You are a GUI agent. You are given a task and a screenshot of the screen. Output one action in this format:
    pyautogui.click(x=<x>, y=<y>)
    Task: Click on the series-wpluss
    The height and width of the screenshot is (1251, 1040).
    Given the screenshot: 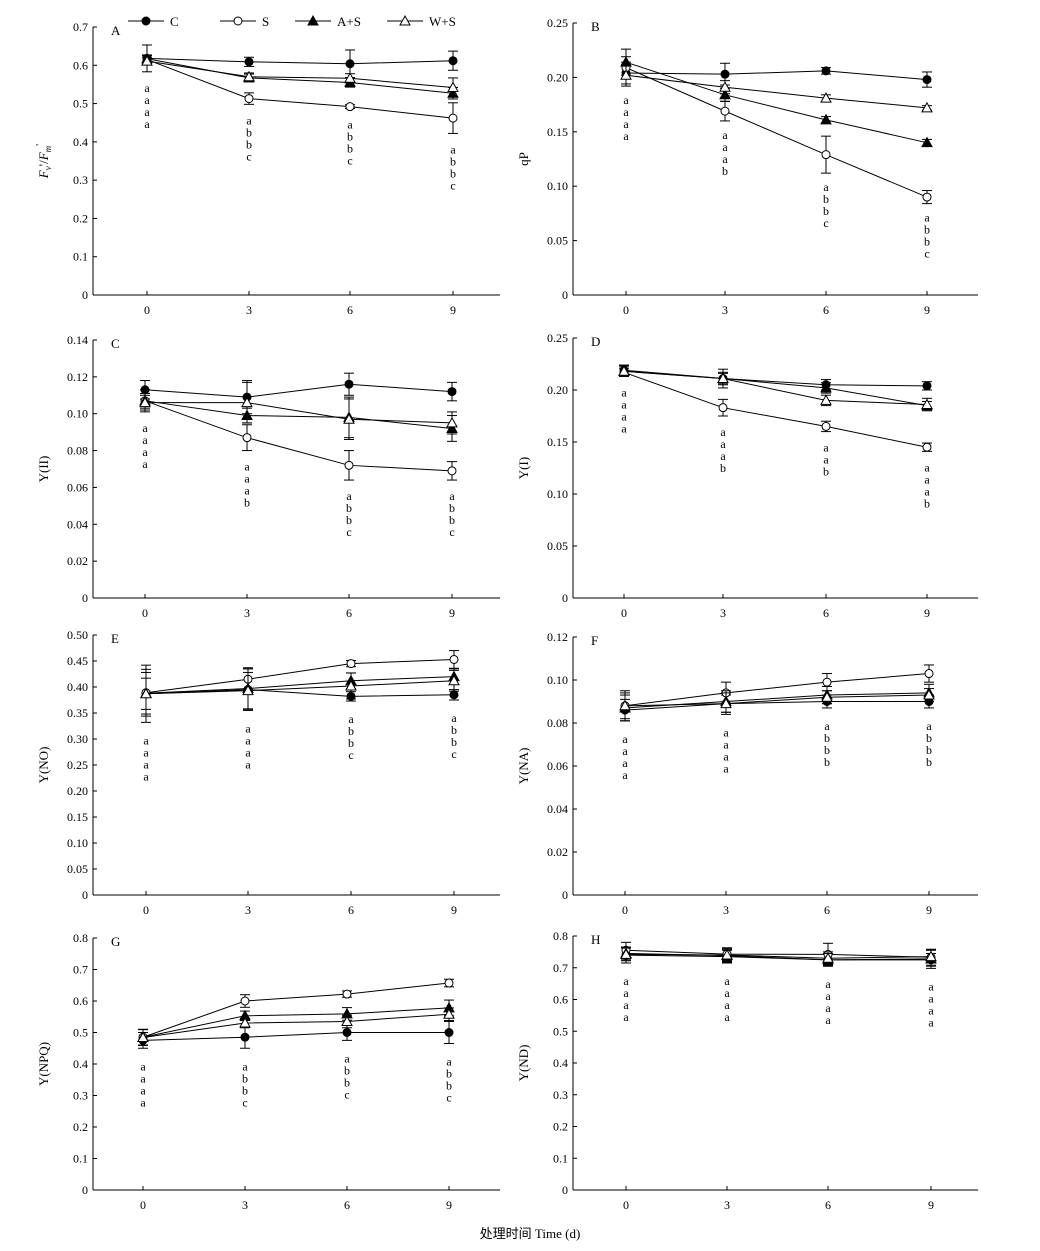 What is the action you would take?
    pyautogui.click(x=300, y=689)
    